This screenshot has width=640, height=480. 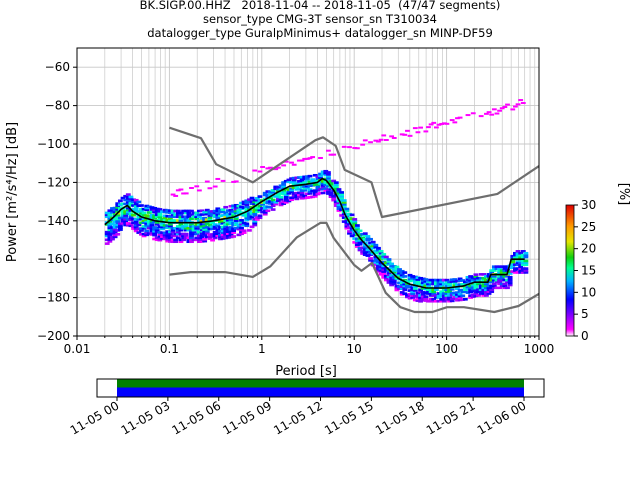 I want to click on y-tick-label: −60, so click(x=57, y=67).